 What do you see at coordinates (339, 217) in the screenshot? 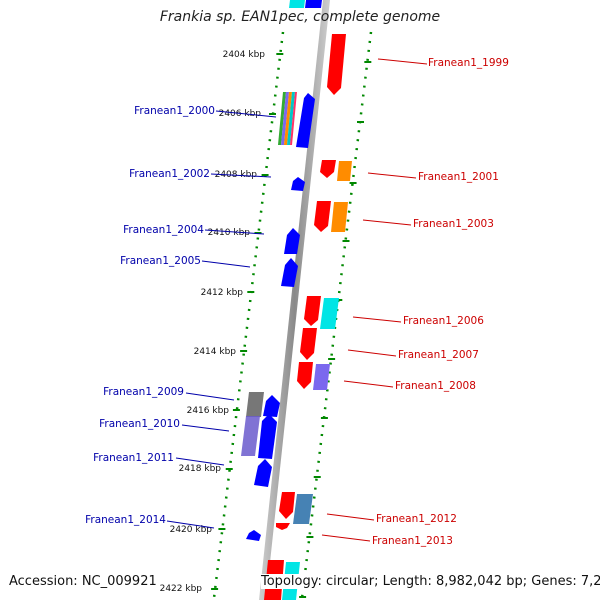
I see `feature-orange-2003` at bounding box center [339, 217].